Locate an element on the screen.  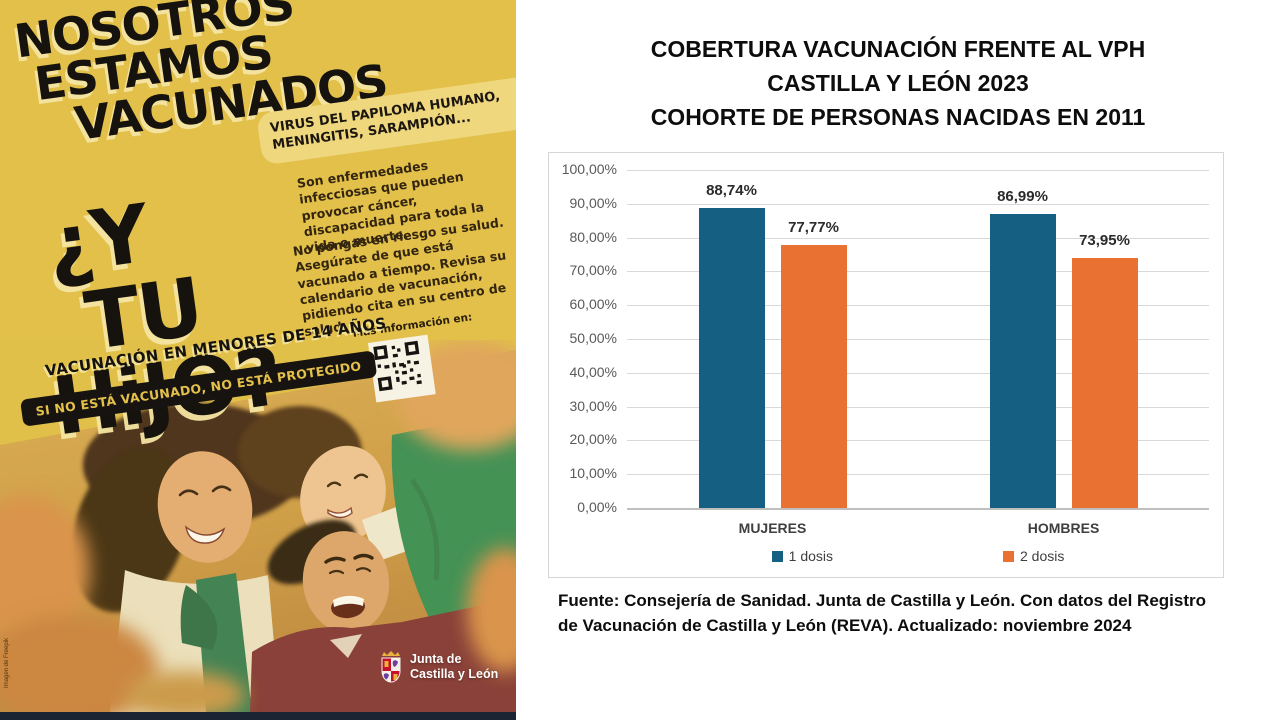
legend-label: 1 dosis is located at coordinates (810, 556).